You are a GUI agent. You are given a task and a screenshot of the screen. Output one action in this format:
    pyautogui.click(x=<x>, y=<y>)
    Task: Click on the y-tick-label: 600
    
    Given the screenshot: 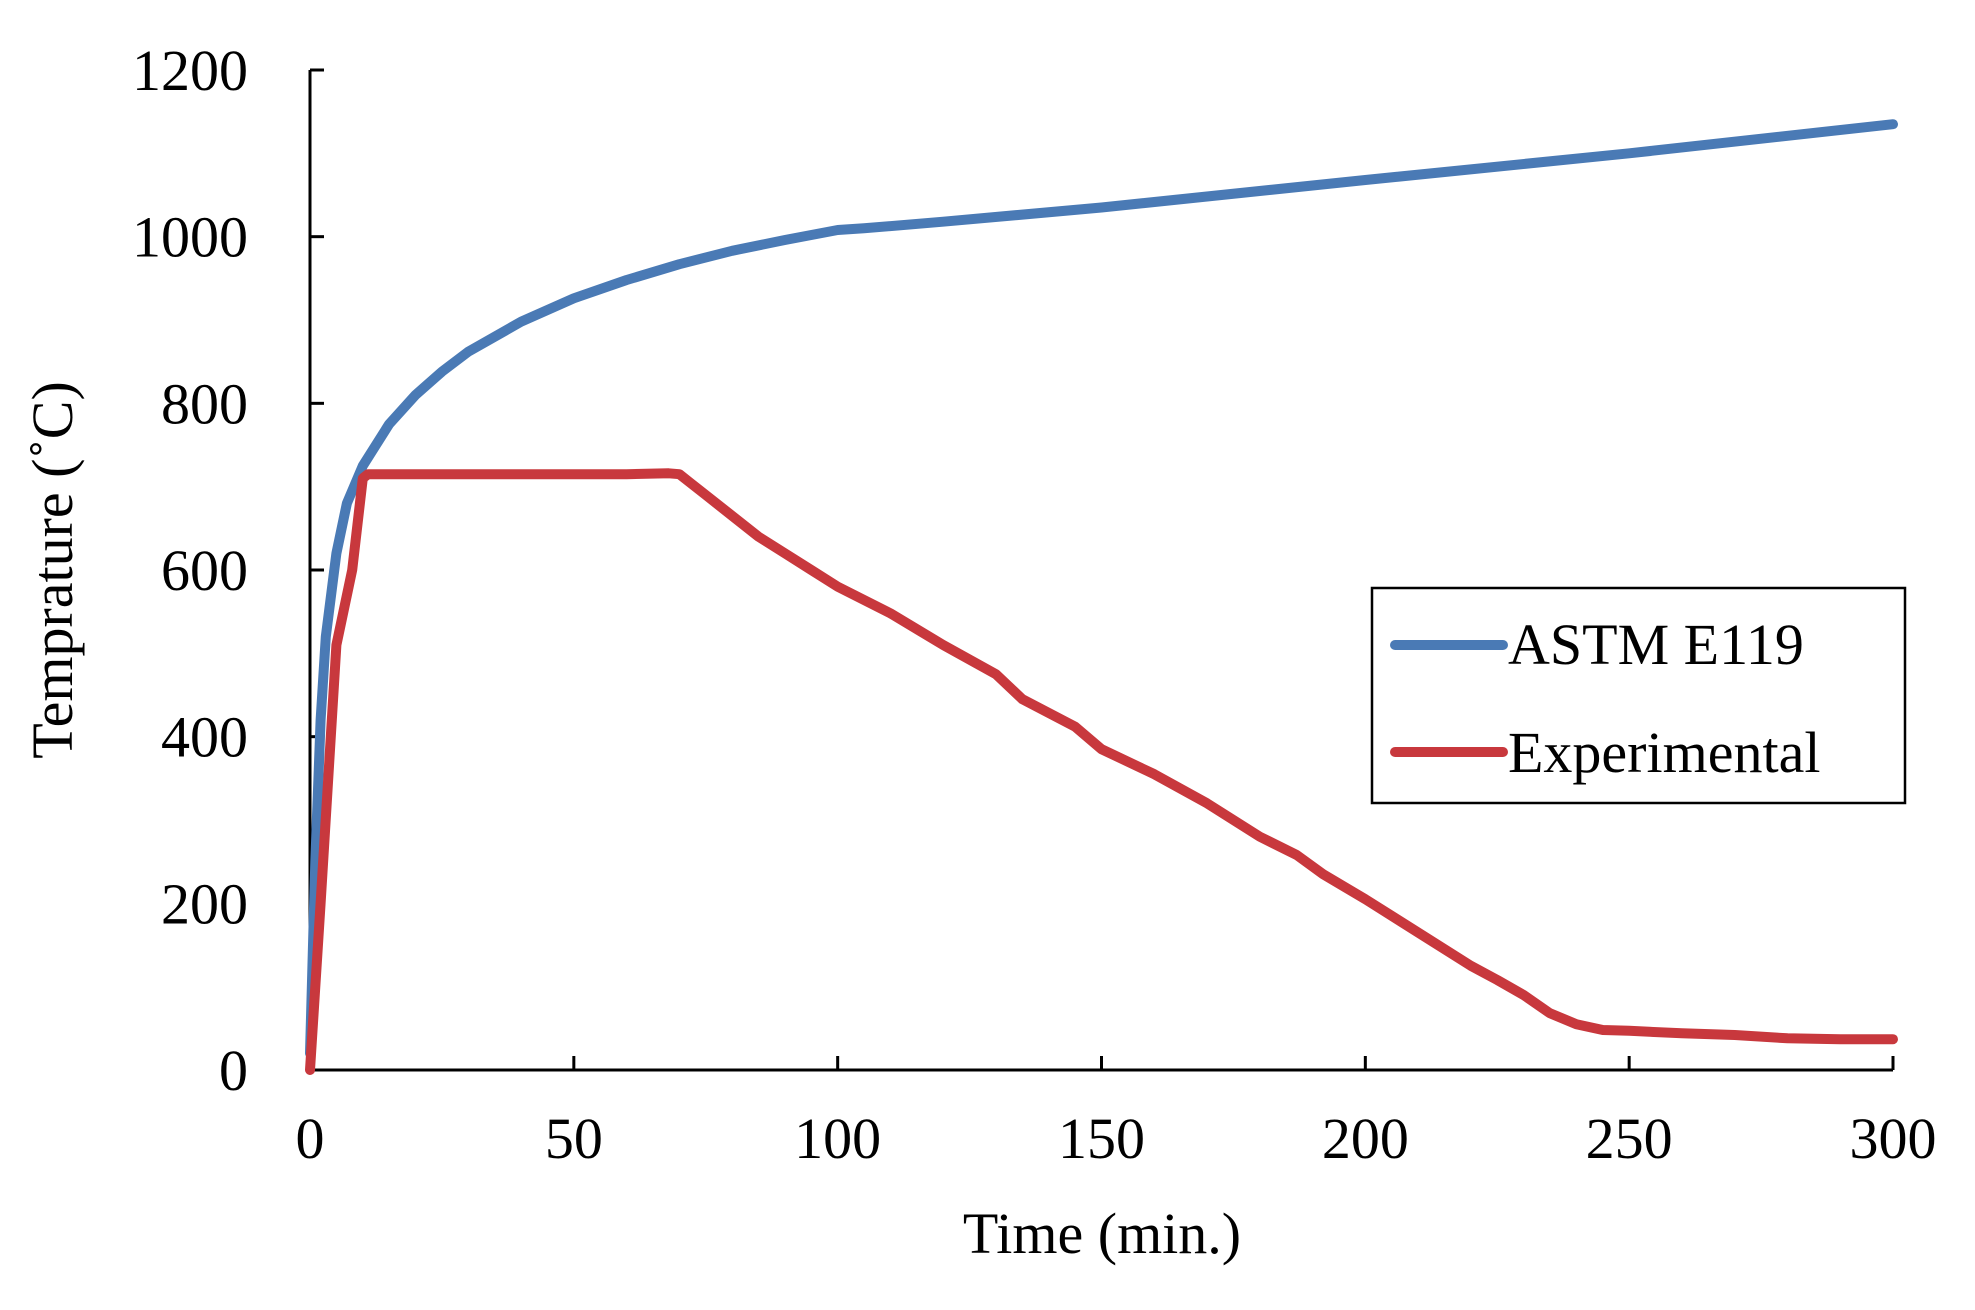 What is the action you would take?
    pyautogui.click(x=204, y=570)
    